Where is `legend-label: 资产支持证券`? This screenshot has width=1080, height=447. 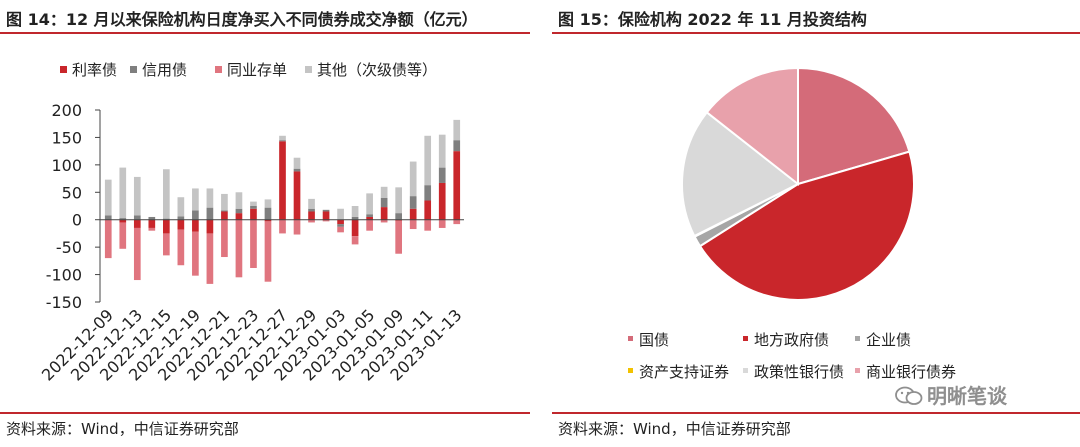
legend-label: 资产支持证券 is located at coordinates (684, 372).